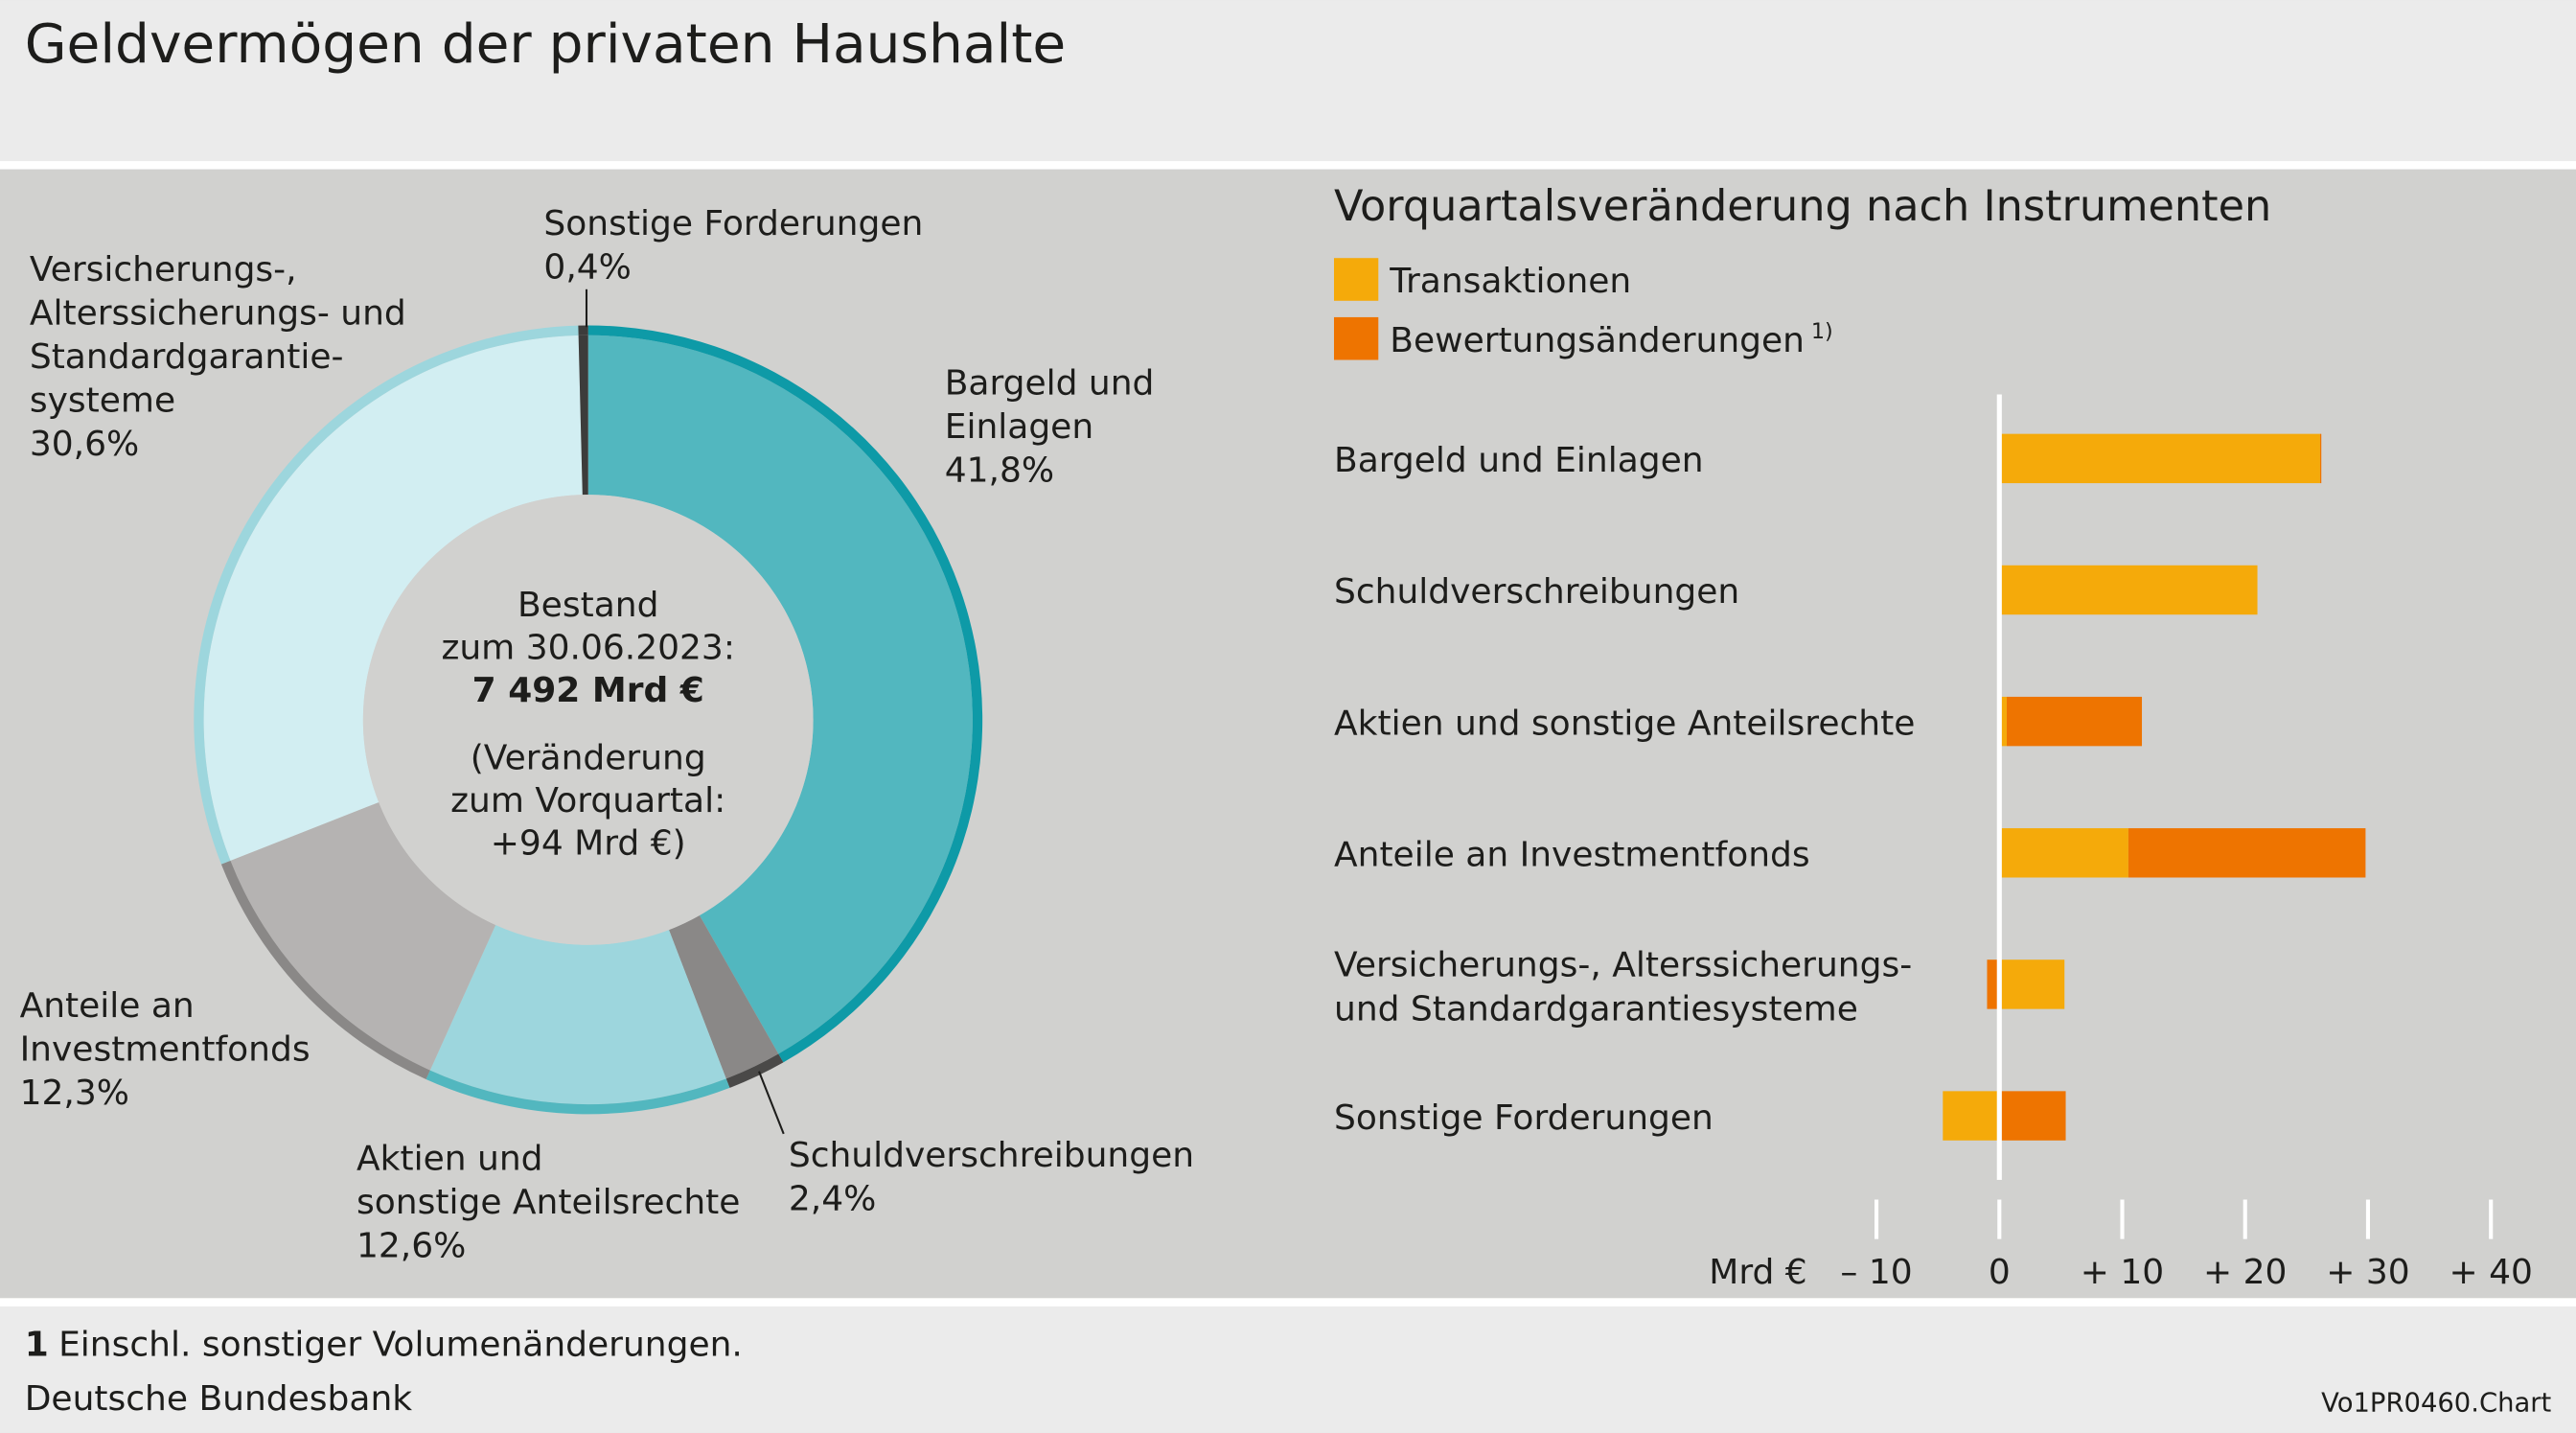 The height and width of the screenshot is (1433, 2576). Describe the element at coordinates (1876, 1272) in the screenshot. I see `x-tick-label-0: – 10` at that location.